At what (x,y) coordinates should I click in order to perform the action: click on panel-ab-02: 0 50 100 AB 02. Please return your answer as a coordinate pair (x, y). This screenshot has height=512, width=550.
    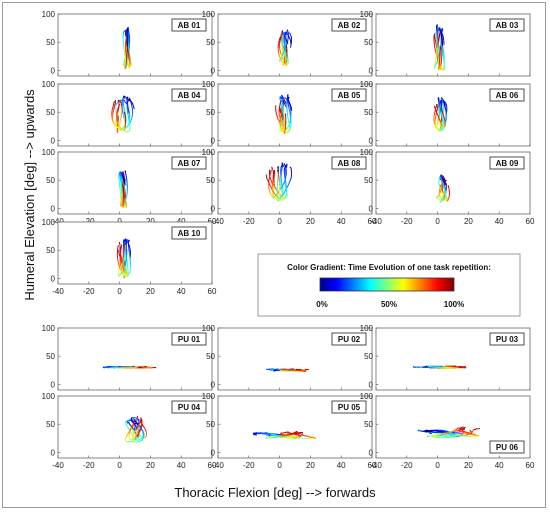
    Looking at the image, I should click on (287, 43).